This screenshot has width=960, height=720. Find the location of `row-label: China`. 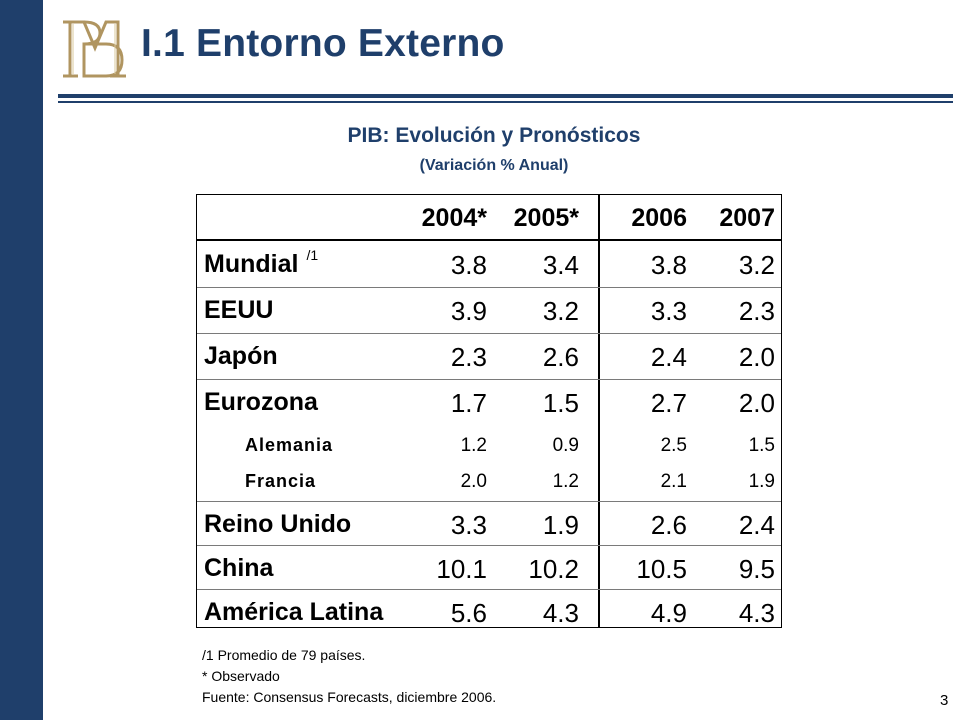

row-label: China is located at coordinates (238, 568).